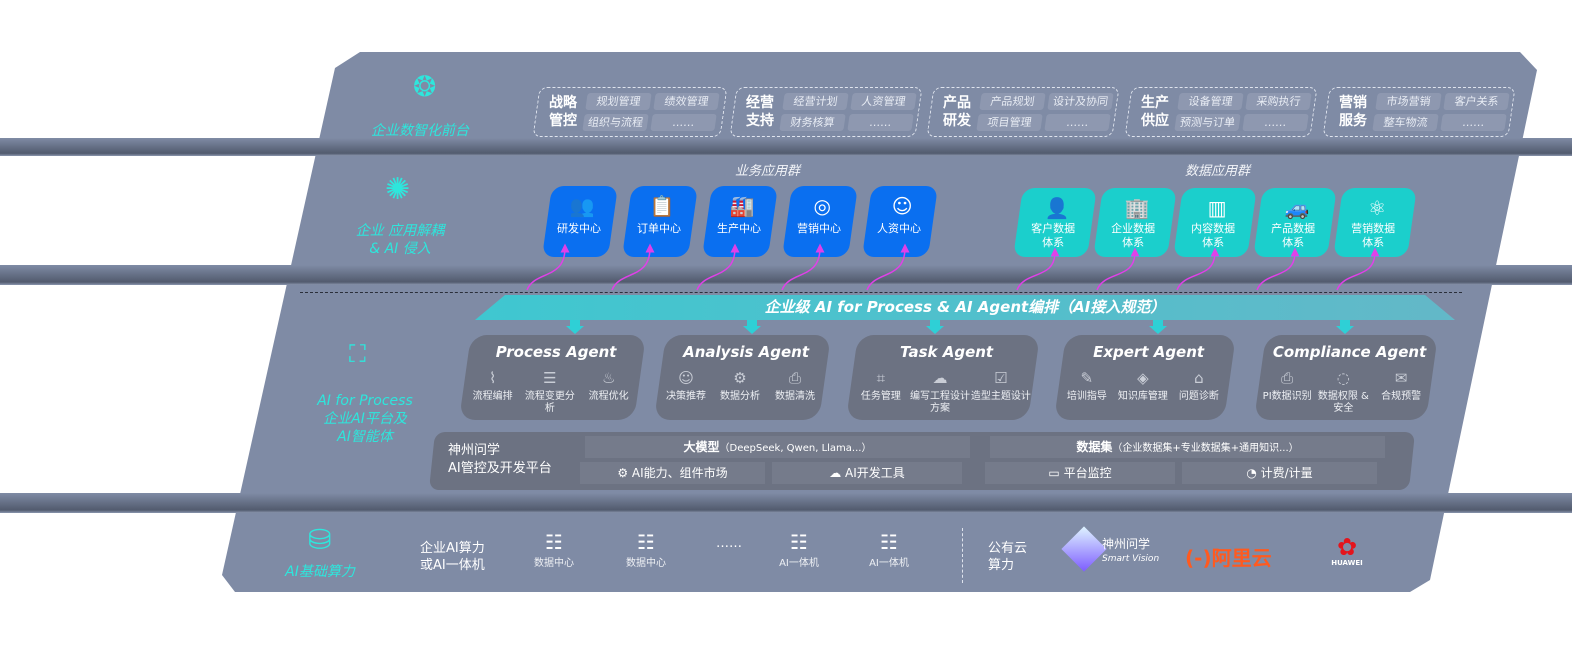 This screenshot has height=647, width=1572. I want to click on market-bar: ⚙ AI能力、组件市场, so click(672, 473).